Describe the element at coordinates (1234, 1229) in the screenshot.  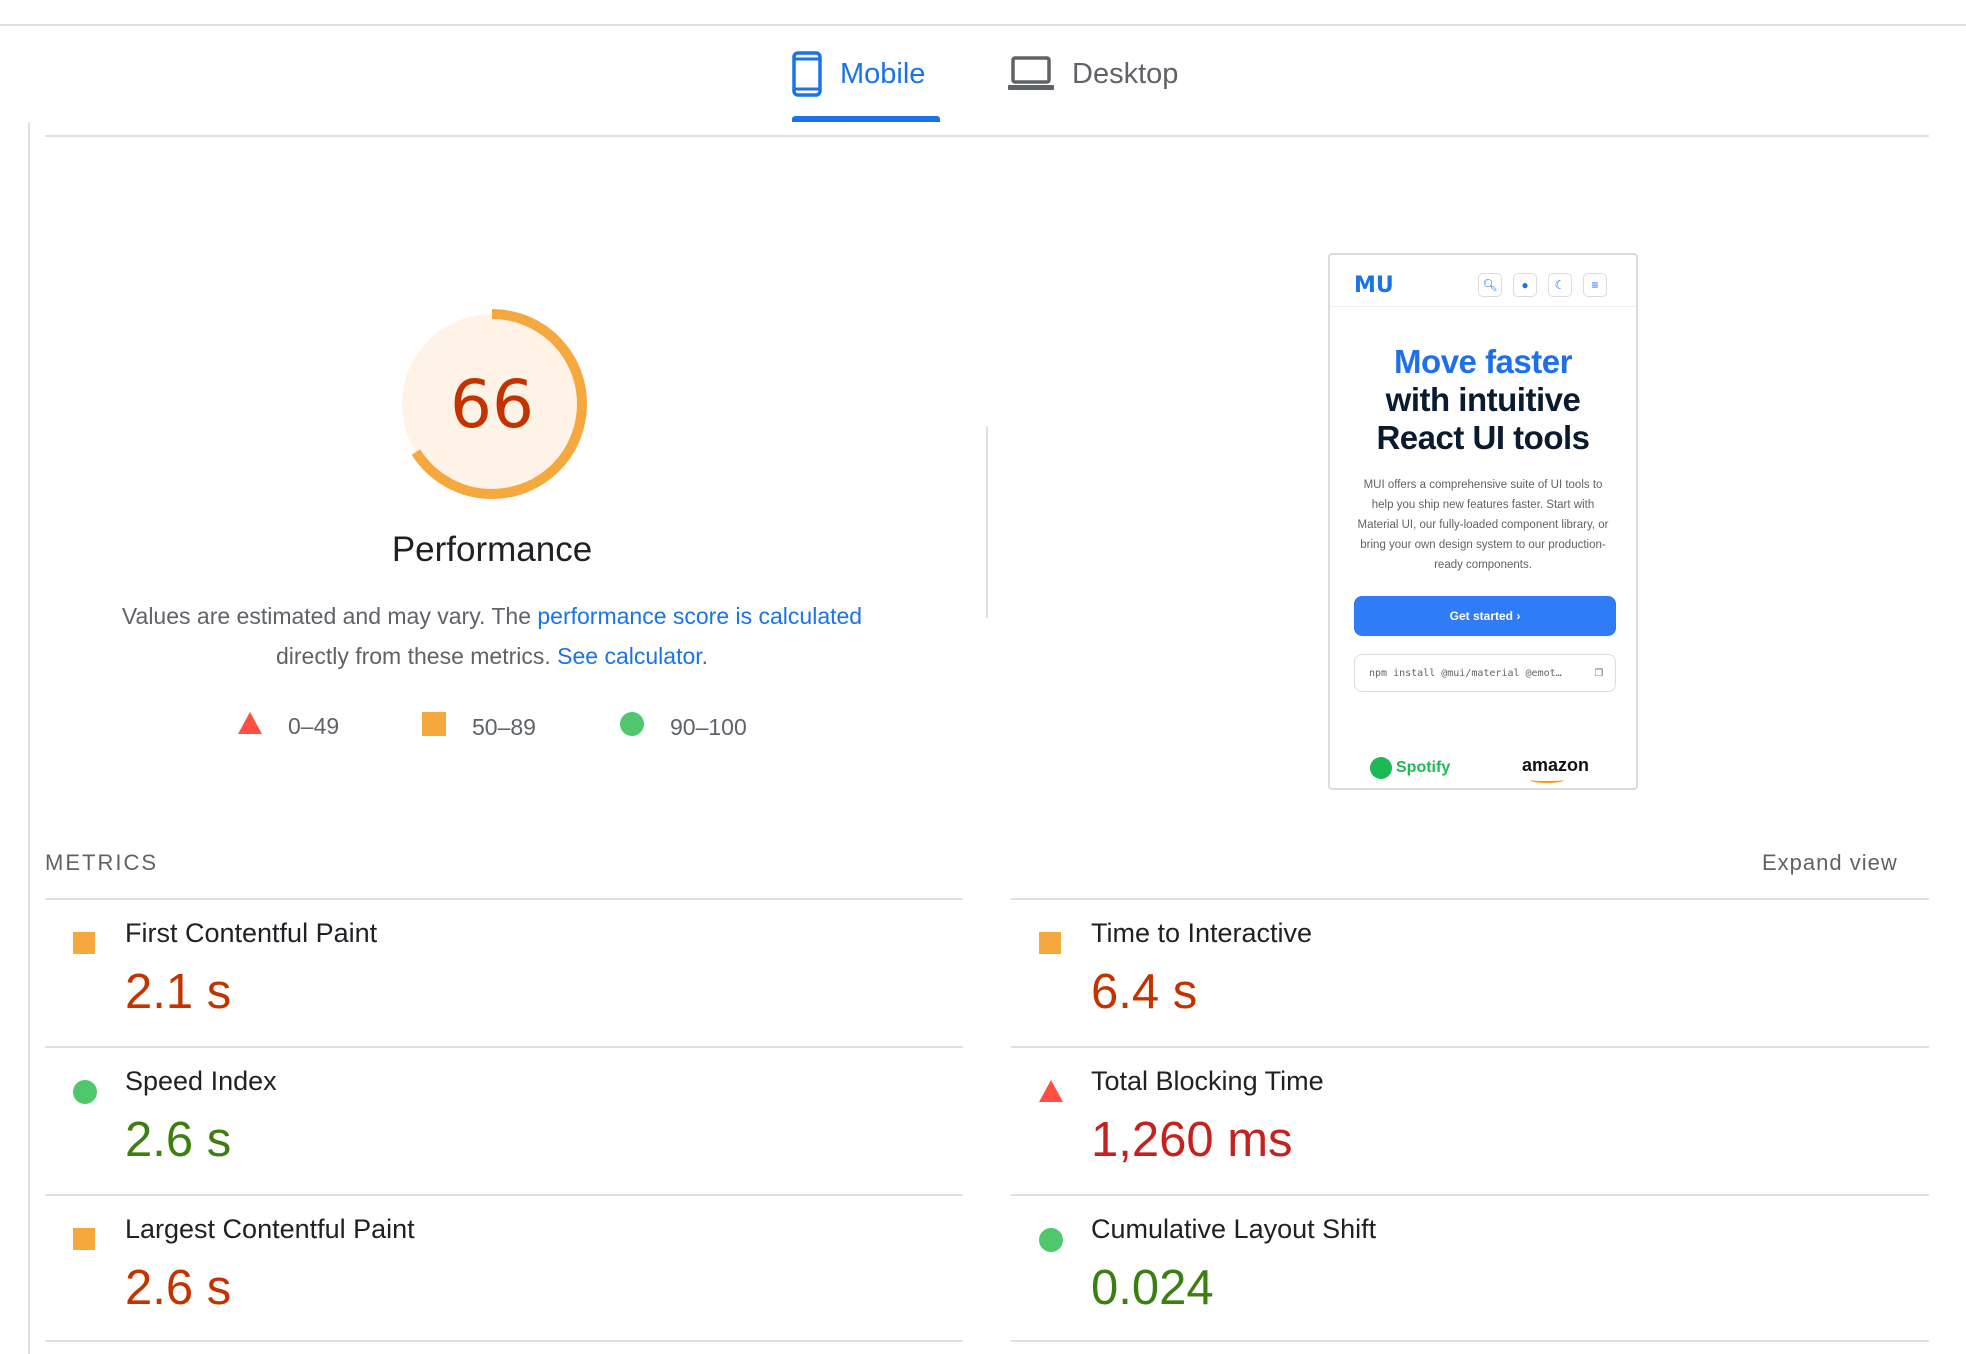
I see `metric-name: Cumulative Layout Shift` at that location.